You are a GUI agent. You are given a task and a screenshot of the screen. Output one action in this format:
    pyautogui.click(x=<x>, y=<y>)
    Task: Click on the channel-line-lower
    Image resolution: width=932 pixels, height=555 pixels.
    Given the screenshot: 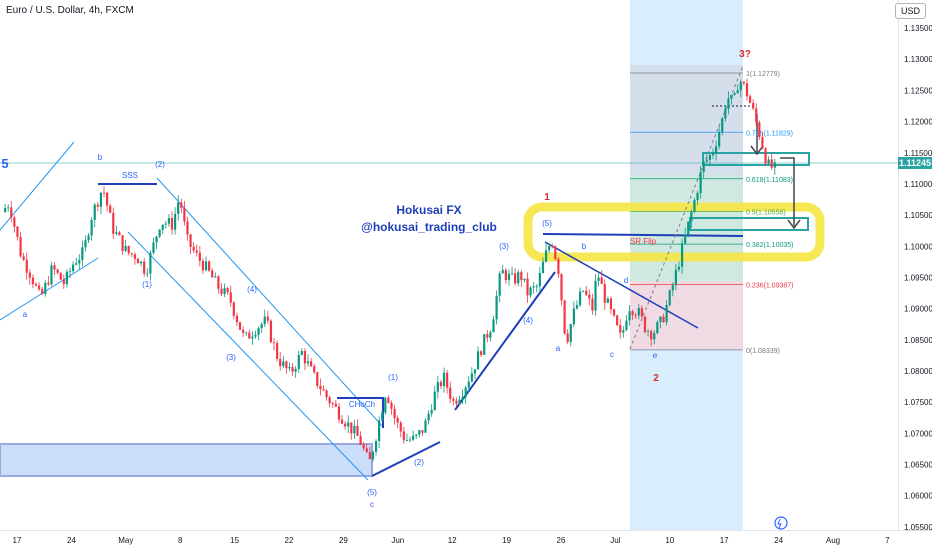 What is the action you would take?
    pyautogui.click(x=49, y=289)
    